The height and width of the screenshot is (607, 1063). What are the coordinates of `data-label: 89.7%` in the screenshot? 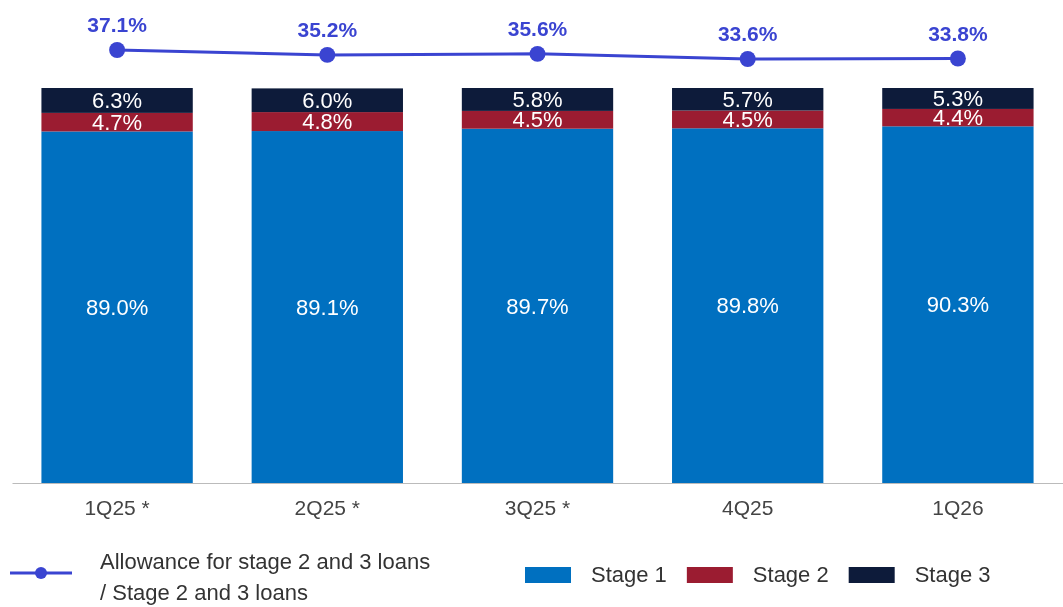 It's located at (537, 306).